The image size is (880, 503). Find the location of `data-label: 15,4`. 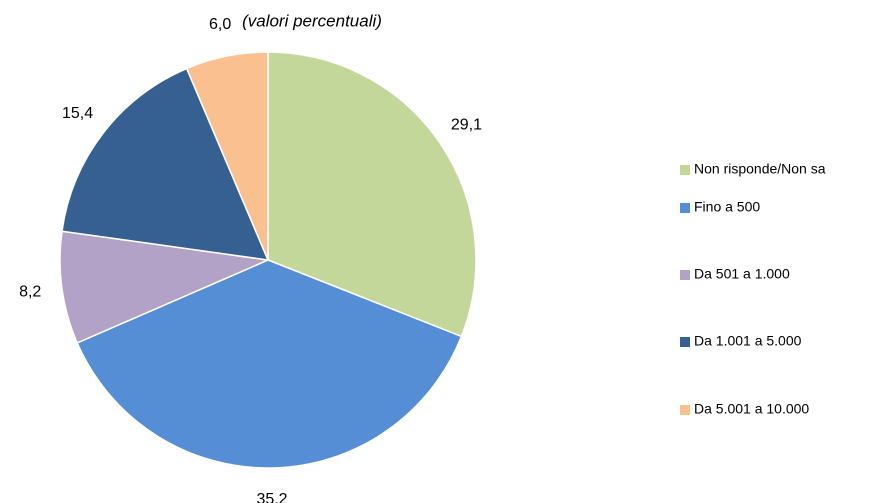

data-label: 15,4 is located at coordinates (77, 113).